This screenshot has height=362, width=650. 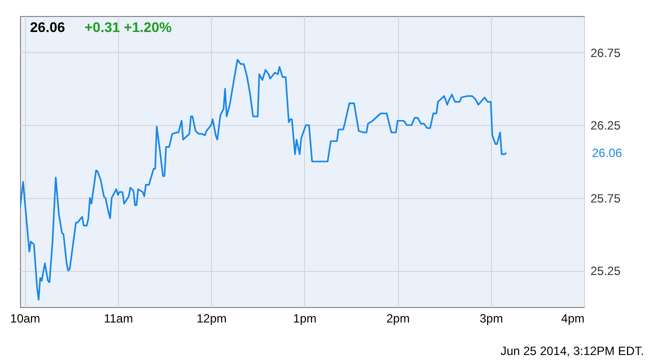 I want to click on x-tick-label: 1pm, so click(x=305, y=319).